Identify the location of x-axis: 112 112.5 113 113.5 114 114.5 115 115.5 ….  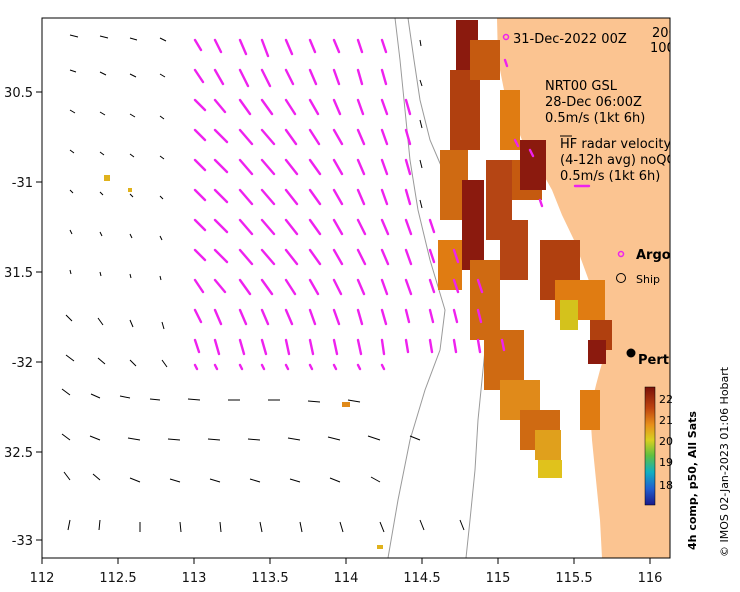
(346, 572).